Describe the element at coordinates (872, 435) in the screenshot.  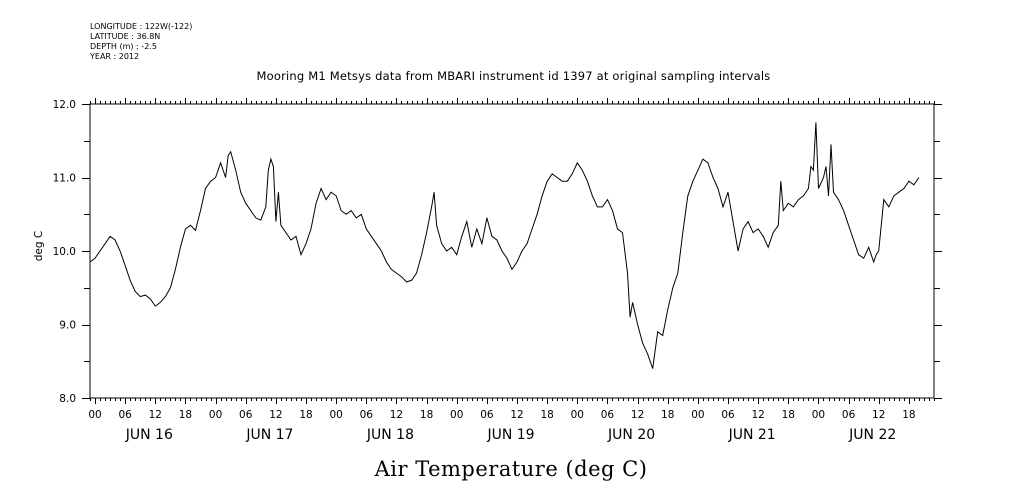
I see `x-day-label: JUN 22` at that location.